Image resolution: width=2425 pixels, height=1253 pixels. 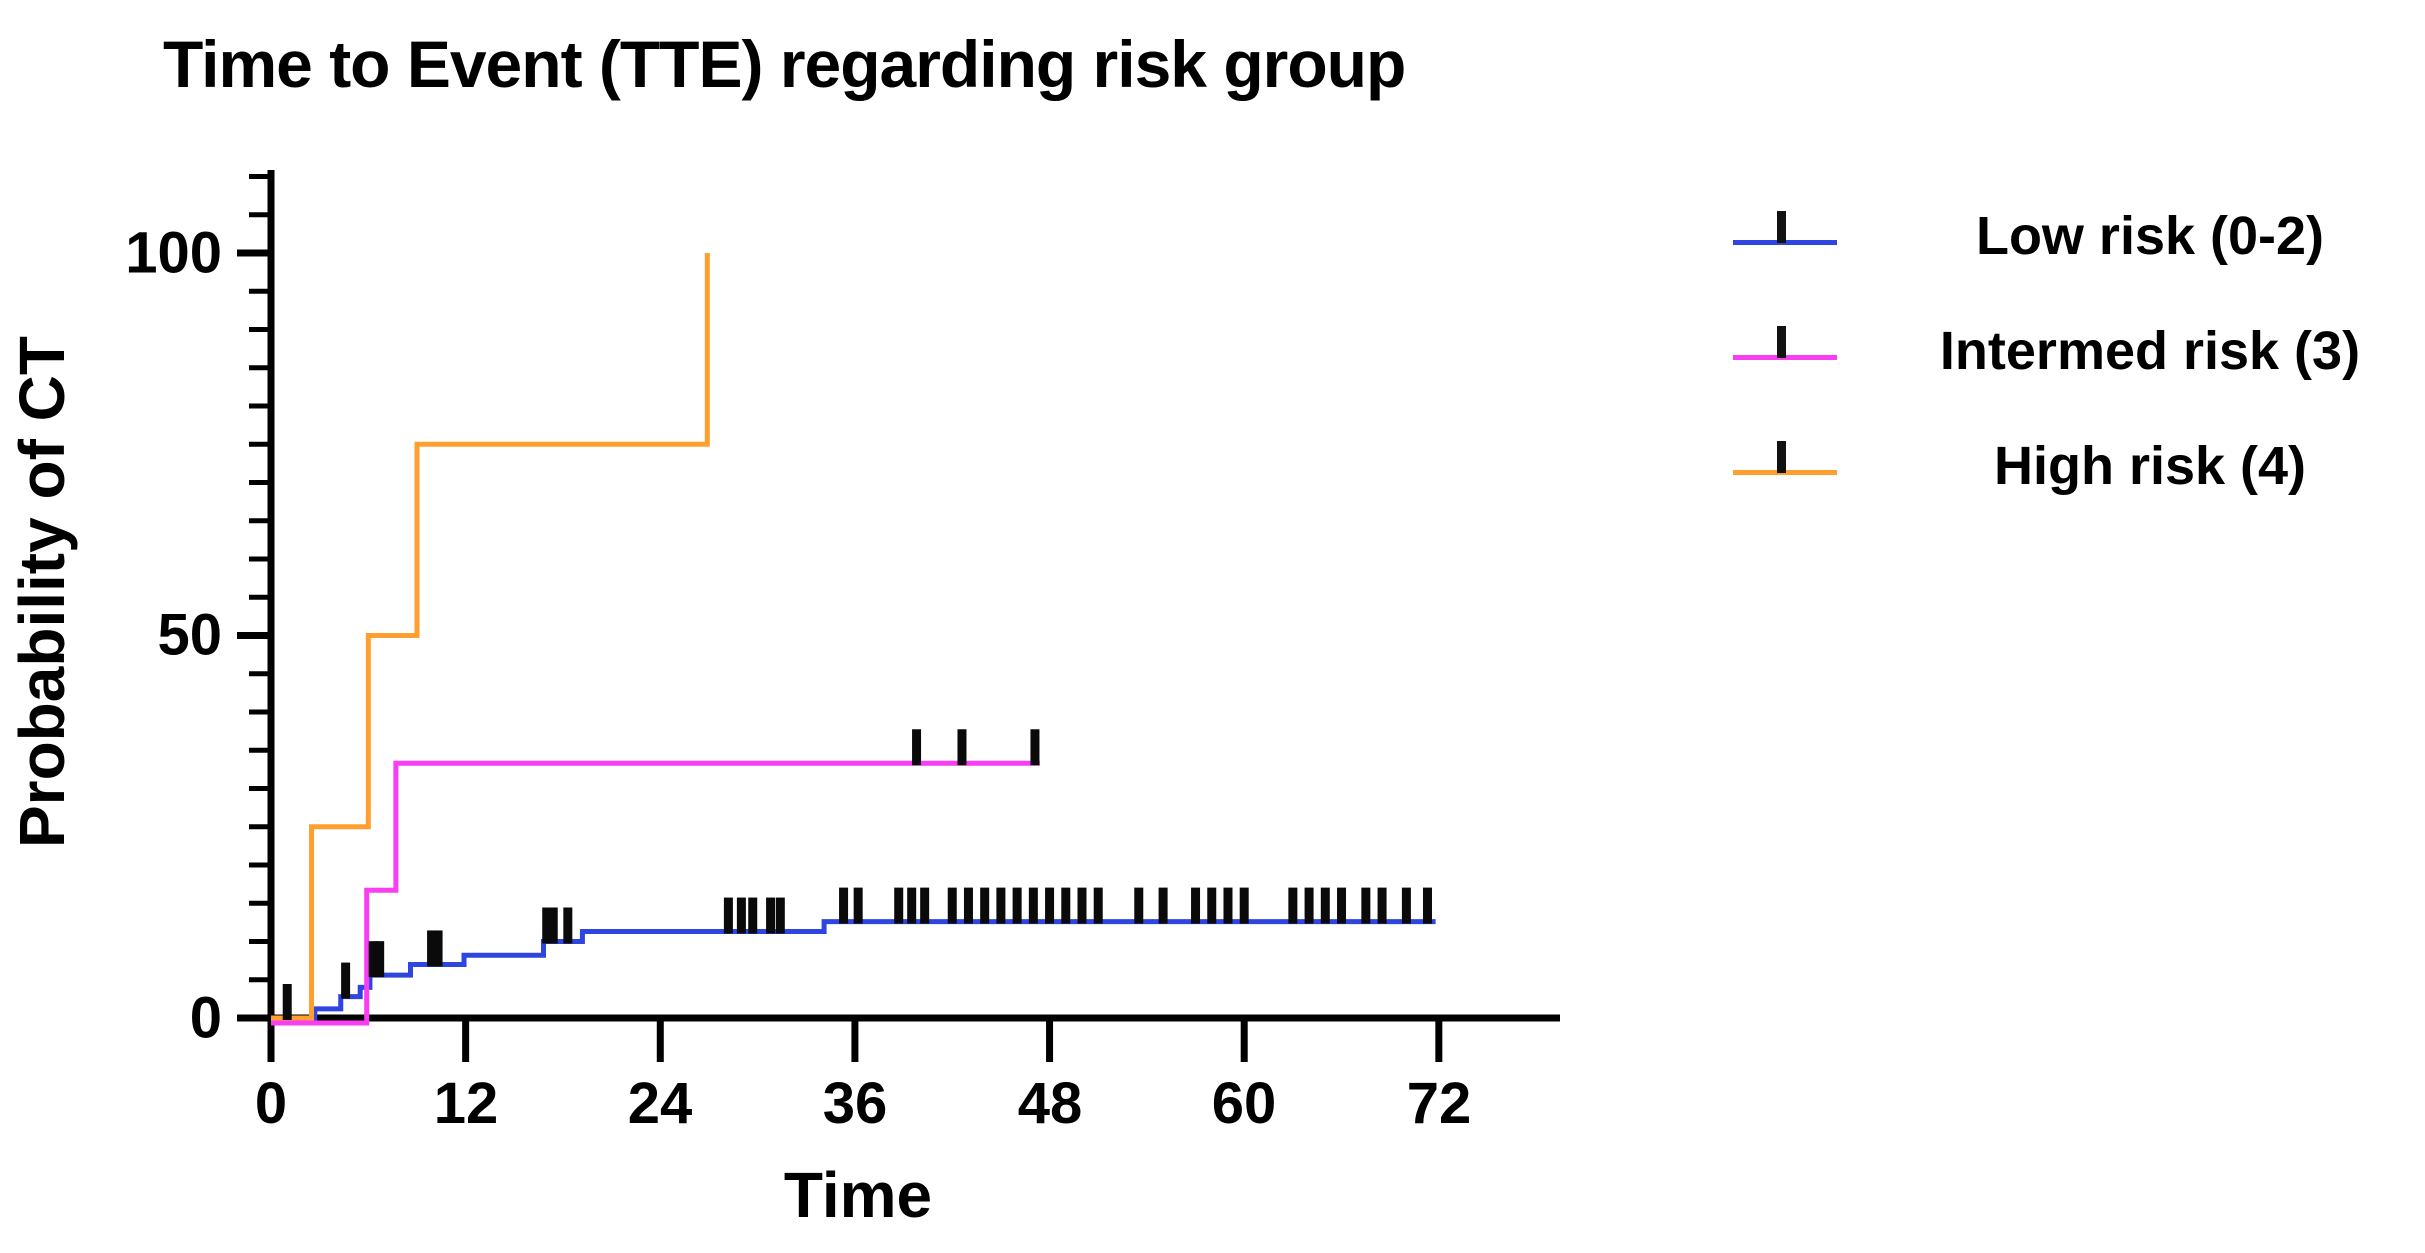 What do you see at coordinates (466, 1103) in the screenshot?
I see `x-tick-label-12: 12` at bounding box center [466, 1103].